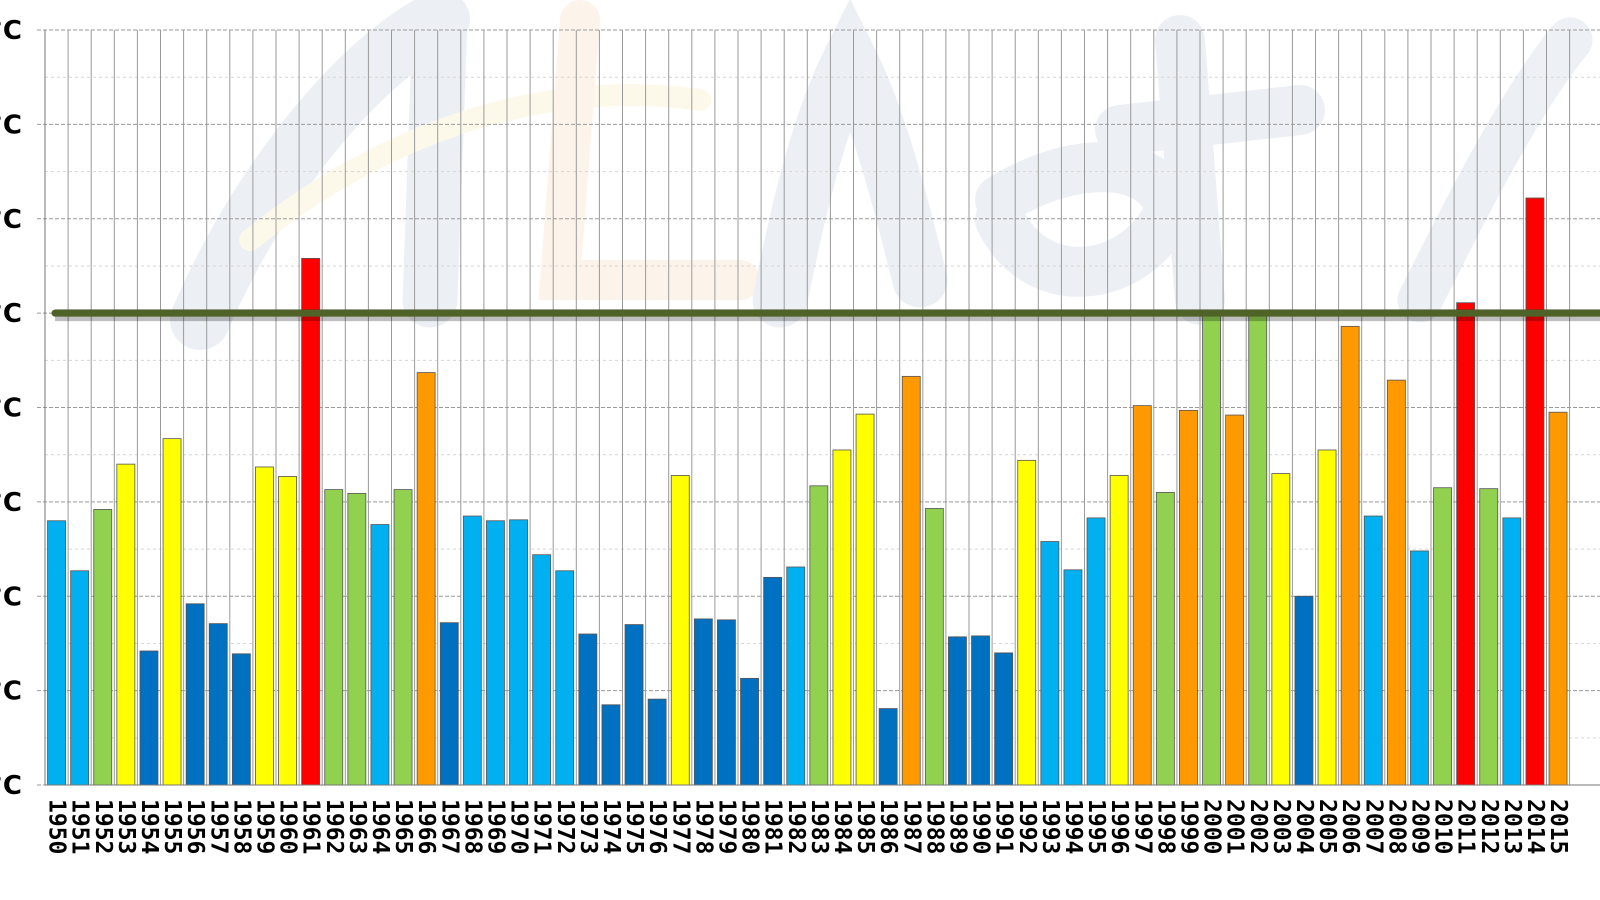 The image size is (1600, 900). What do you see at coordinates (842, 617) in the screenshot?
I see `bar-1984` at bounding box center [842, 617].